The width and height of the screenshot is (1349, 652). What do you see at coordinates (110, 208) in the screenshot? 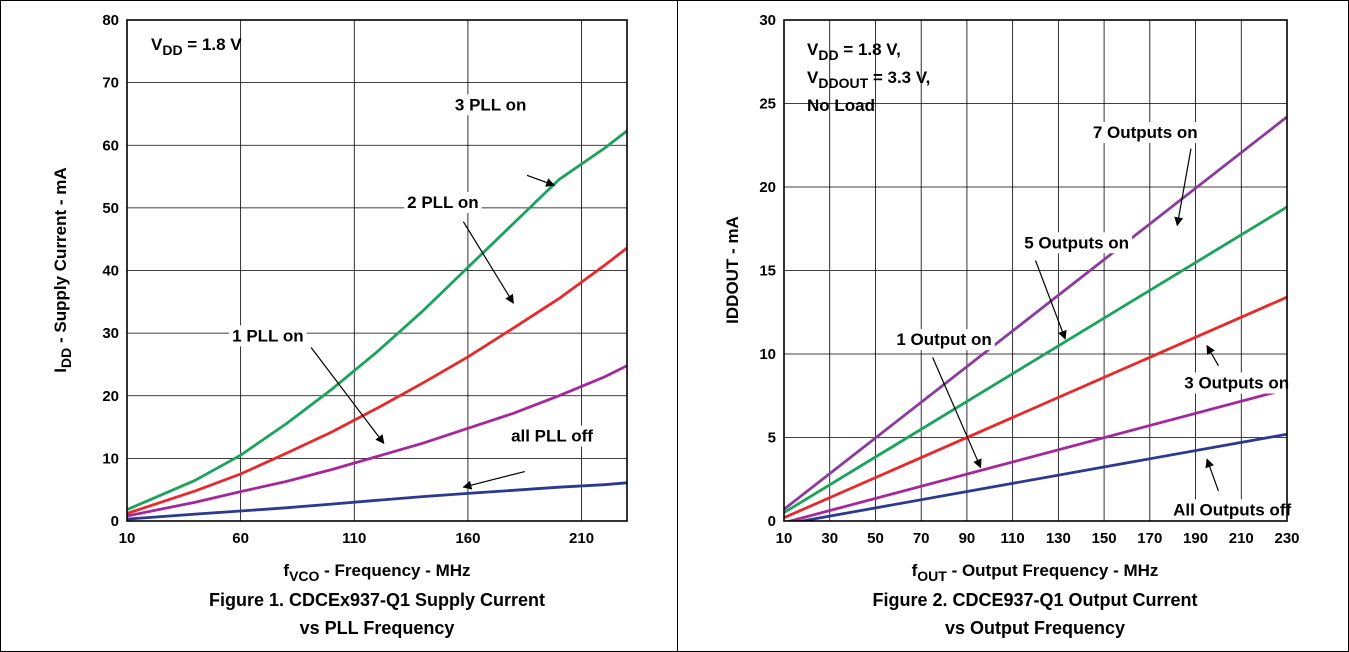
I see `chart-1-y-tick-label: 50` at bounding box center [110, 208].